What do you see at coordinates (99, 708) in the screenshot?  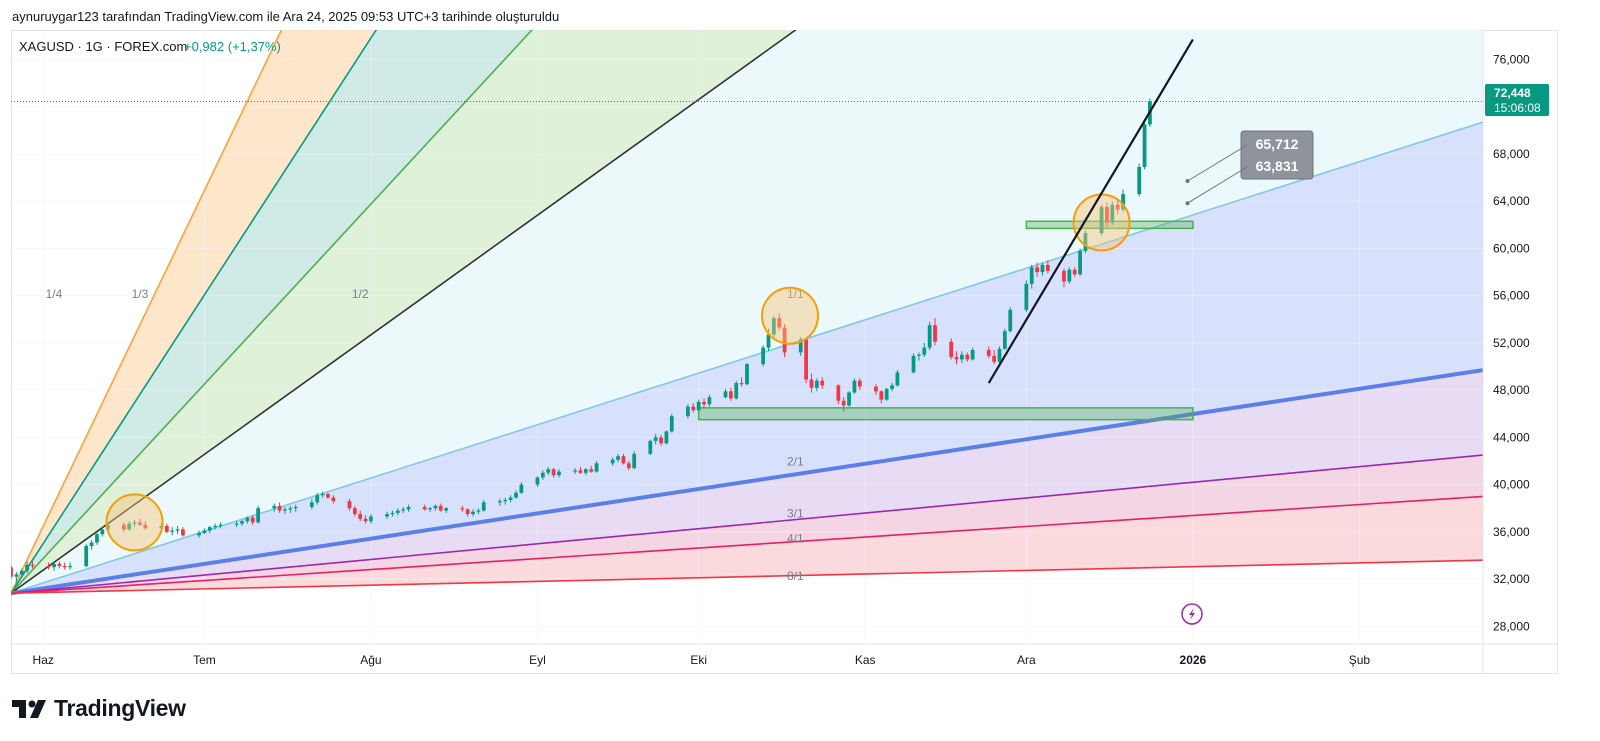 I see `brand-logo: TradingView` at bounding box center [99, 708].